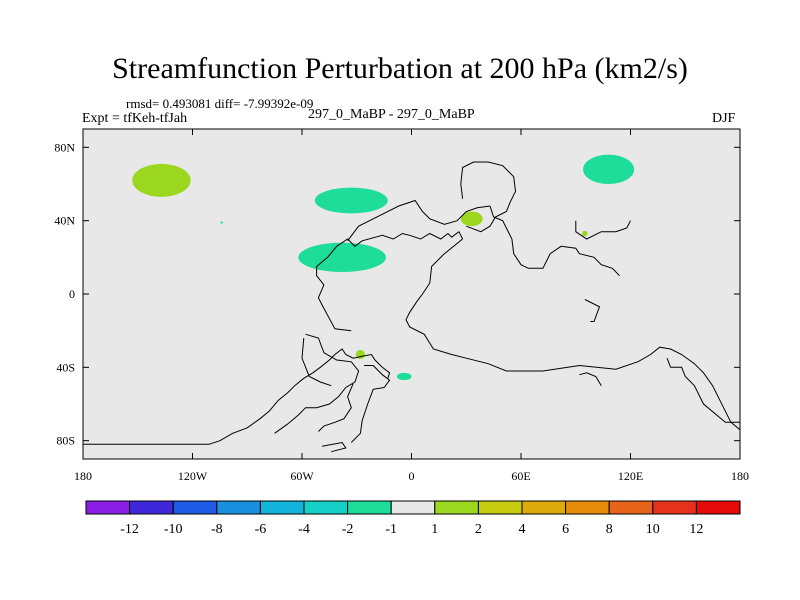 The image size is (800, 600). What do you see at coordinates (64, 147) in the screenshot?
I see `y-tick-label: 80N` at bounding box center [64, 147].